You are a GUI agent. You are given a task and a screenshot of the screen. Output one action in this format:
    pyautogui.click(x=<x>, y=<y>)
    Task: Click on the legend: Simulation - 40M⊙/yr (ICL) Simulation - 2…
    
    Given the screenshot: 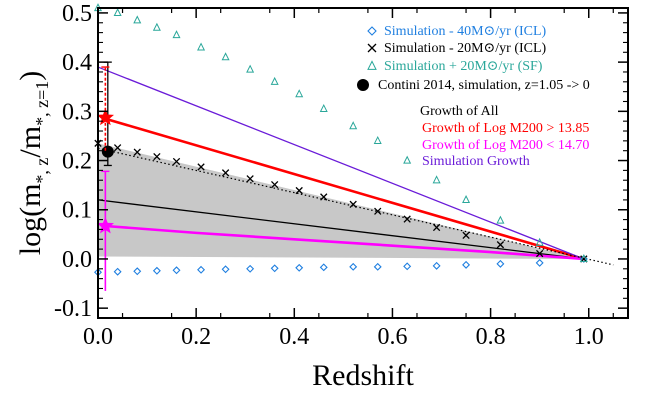 What is the action you would take?
    pyautogui.click(x=473, y=58)
    